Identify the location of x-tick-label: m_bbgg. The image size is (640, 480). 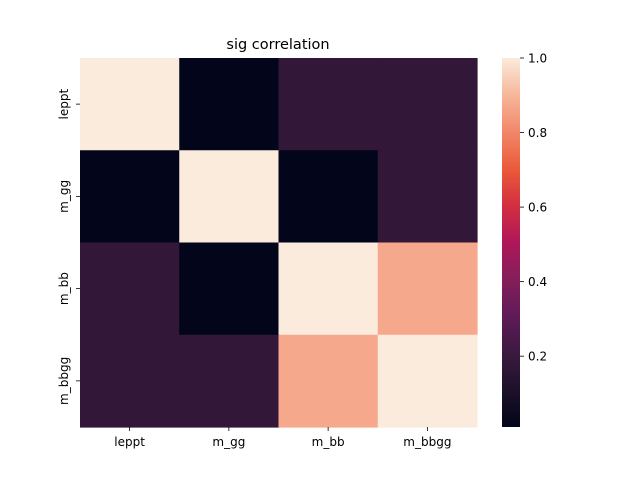
(427, 442).